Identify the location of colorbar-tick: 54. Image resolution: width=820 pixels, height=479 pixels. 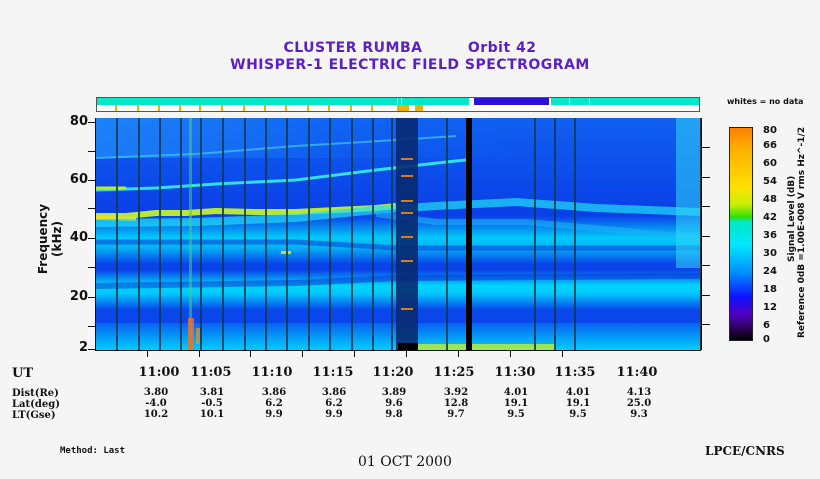
(770, 181).